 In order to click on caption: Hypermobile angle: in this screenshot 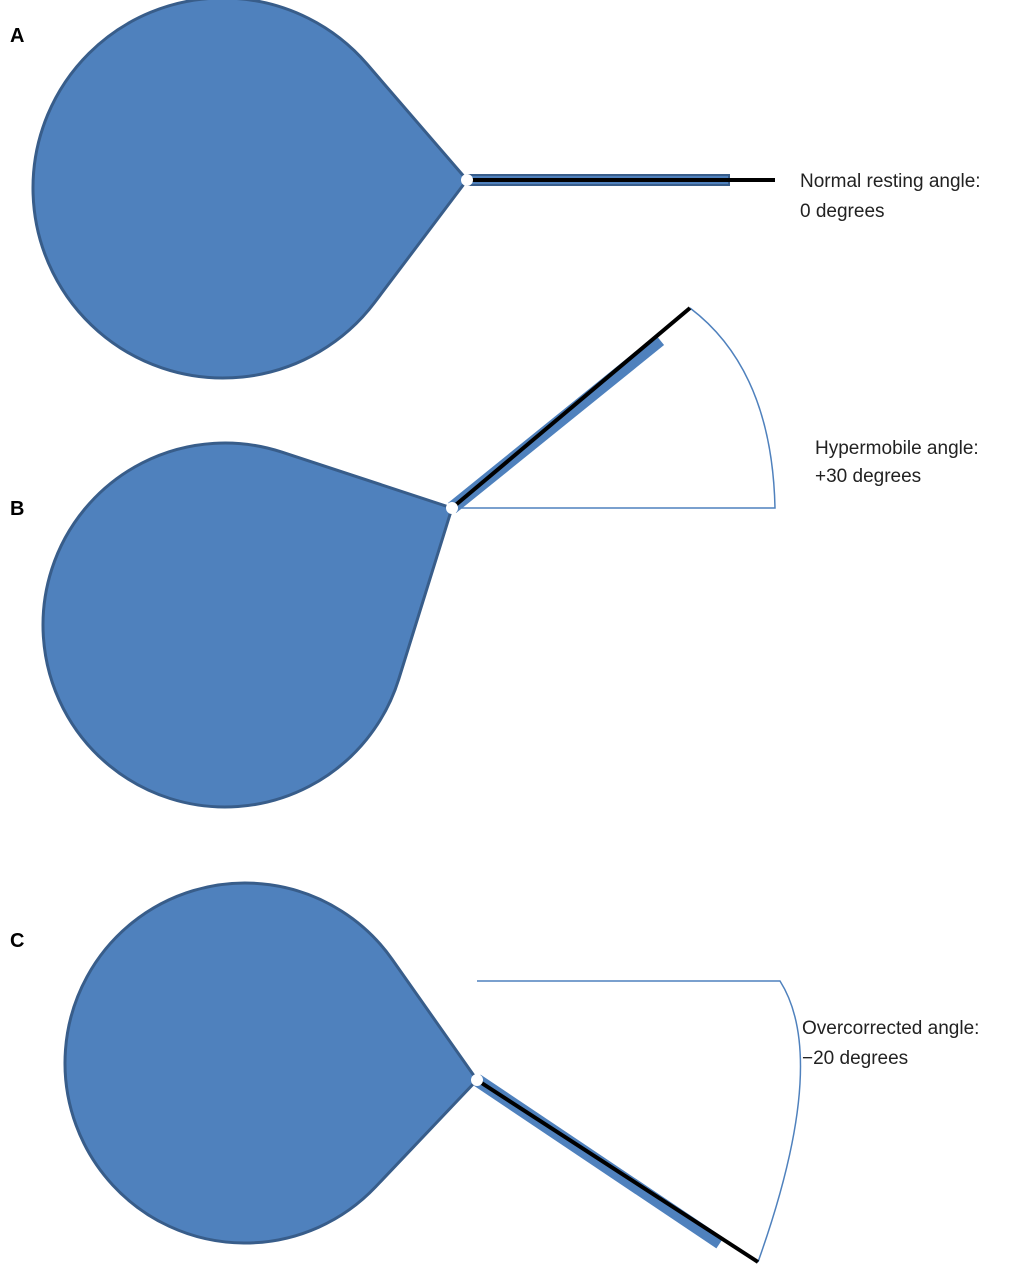, I will do `click(897, 448)`.